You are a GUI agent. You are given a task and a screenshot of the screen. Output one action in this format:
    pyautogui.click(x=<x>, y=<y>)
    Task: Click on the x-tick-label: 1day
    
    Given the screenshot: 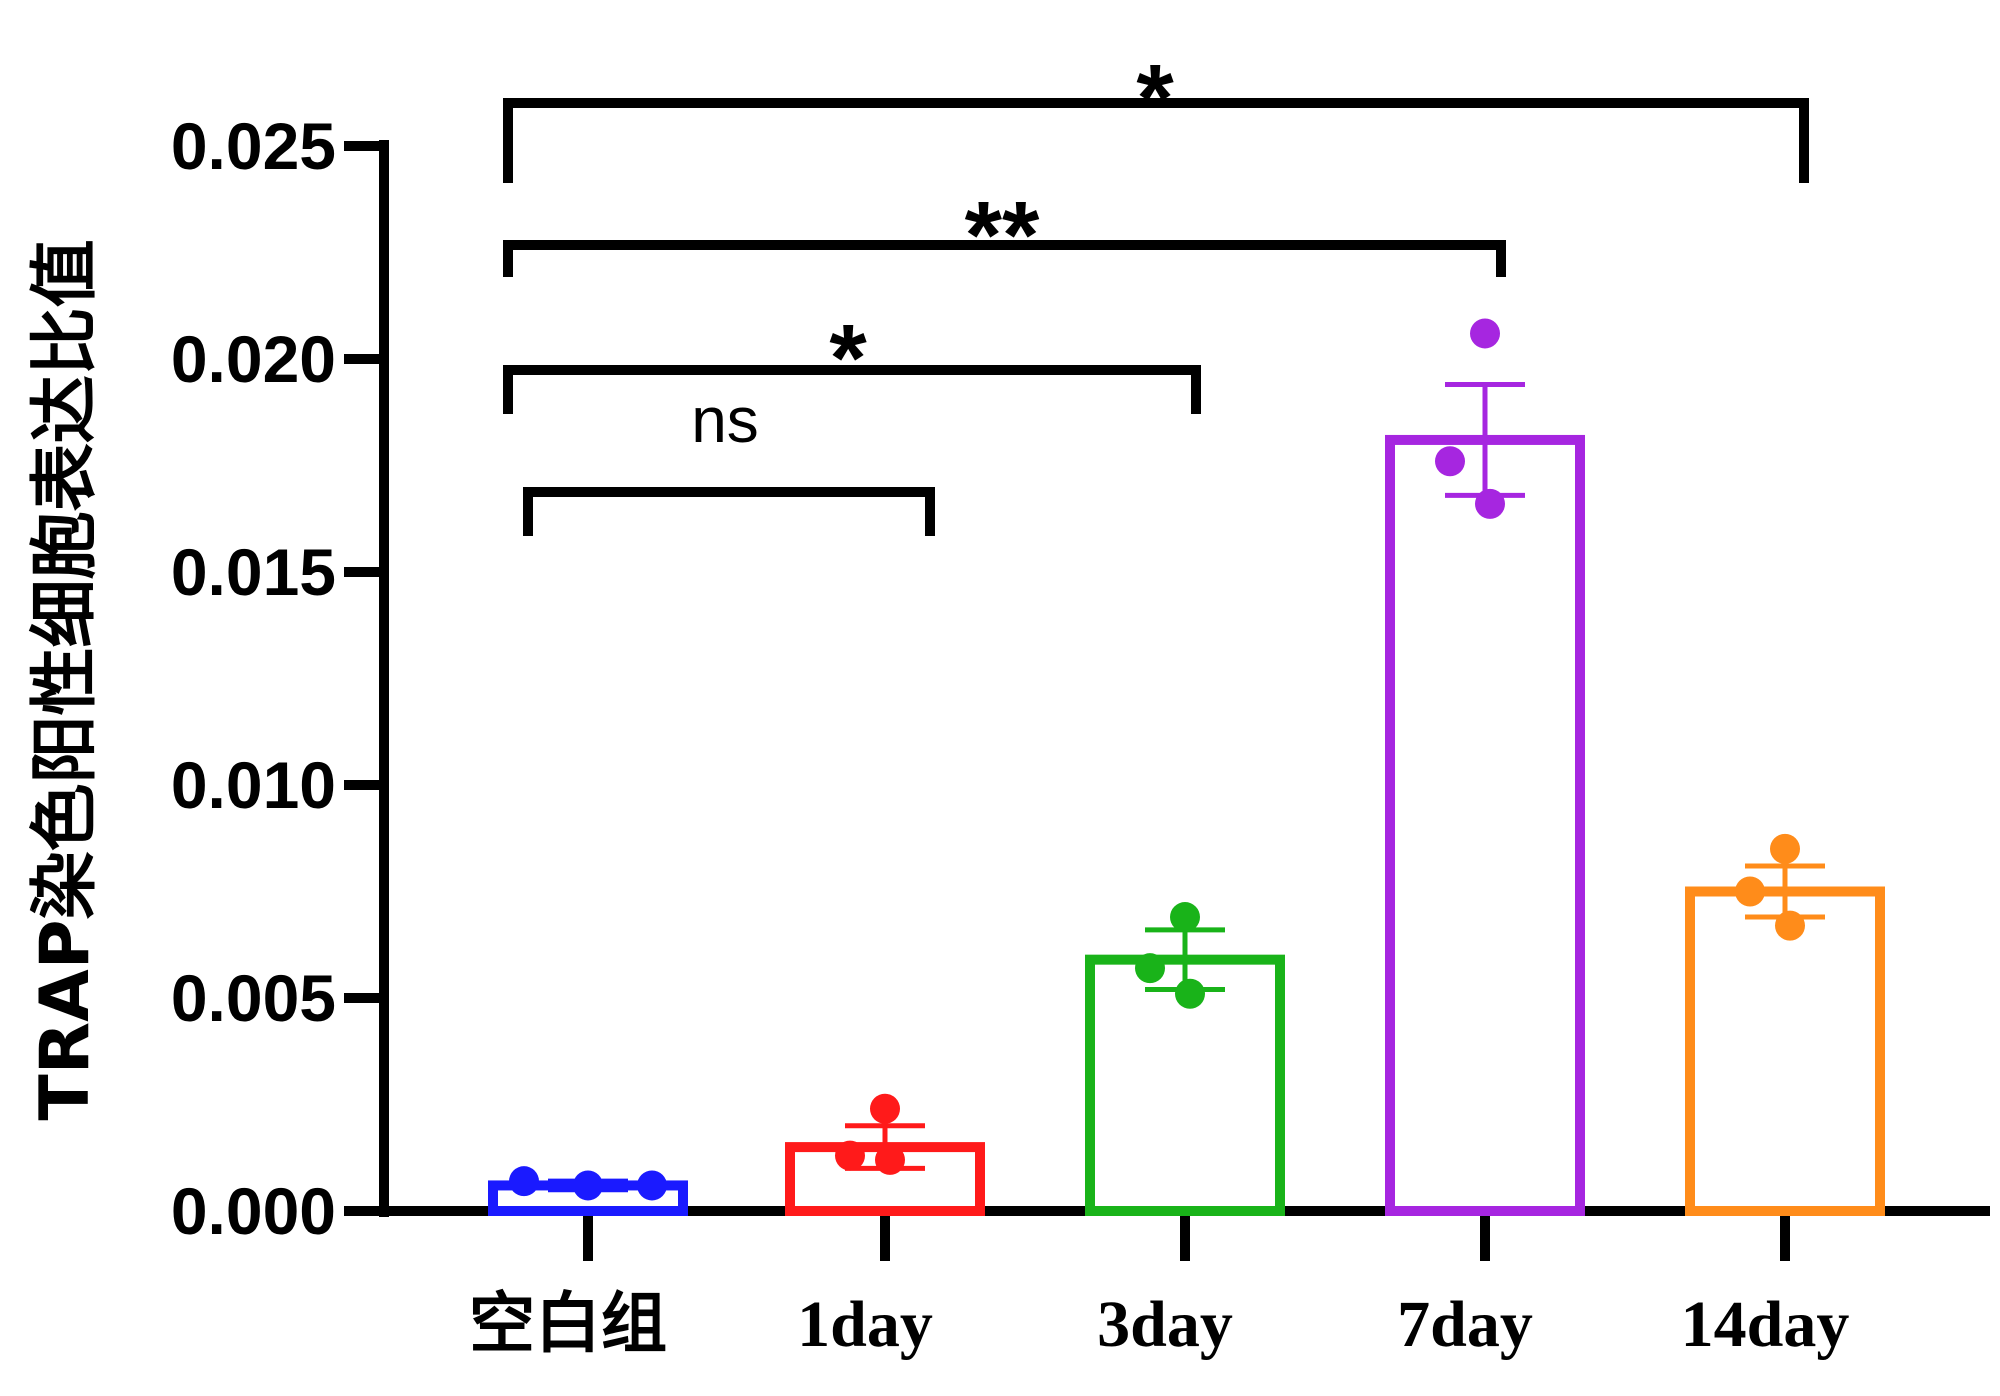 What is the action you would take?
    pyautogui.click(x=865, y=1324)
    